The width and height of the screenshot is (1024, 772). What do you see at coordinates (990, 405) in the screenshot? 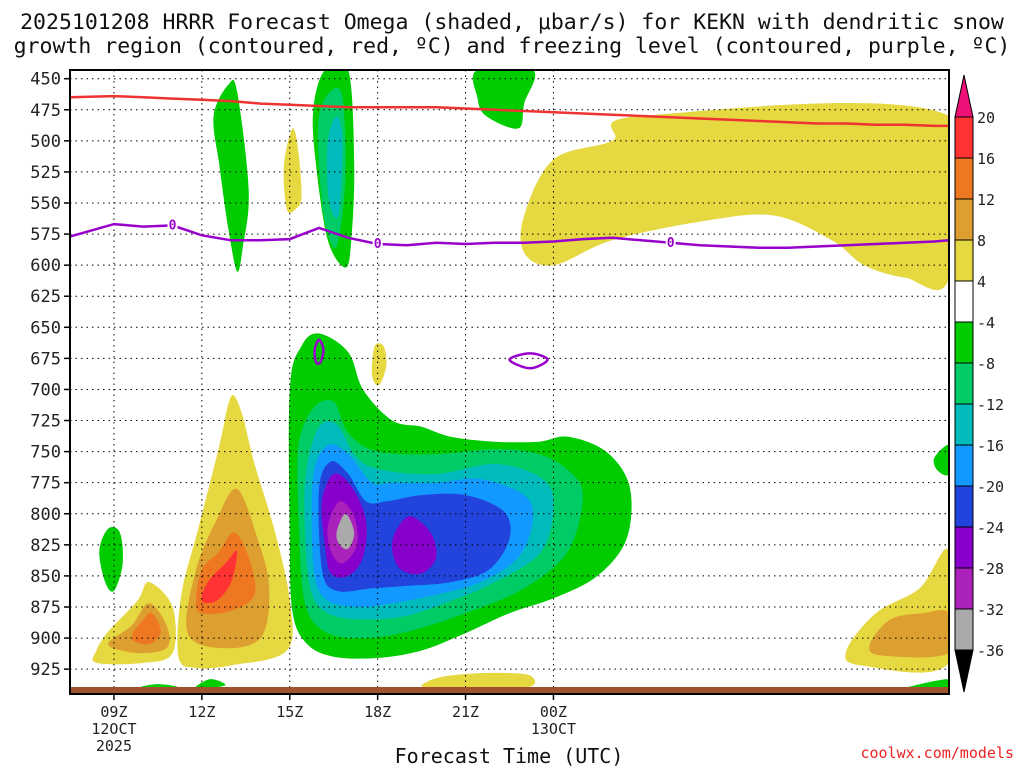
I see `colorbar-label-7: -12` at bounding box center [990, 405].